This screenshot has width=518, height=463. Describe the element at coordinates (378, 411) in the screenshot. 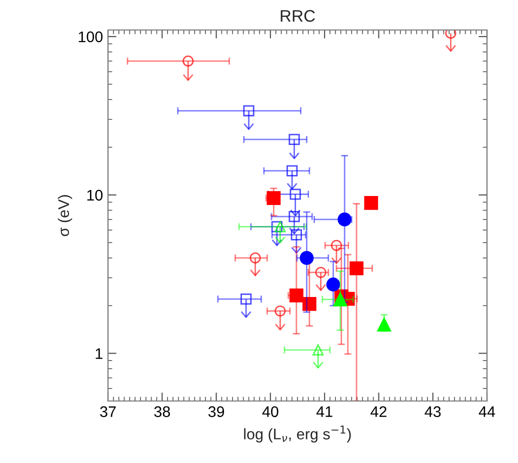

I see `x-tick-label: 42` at that location.